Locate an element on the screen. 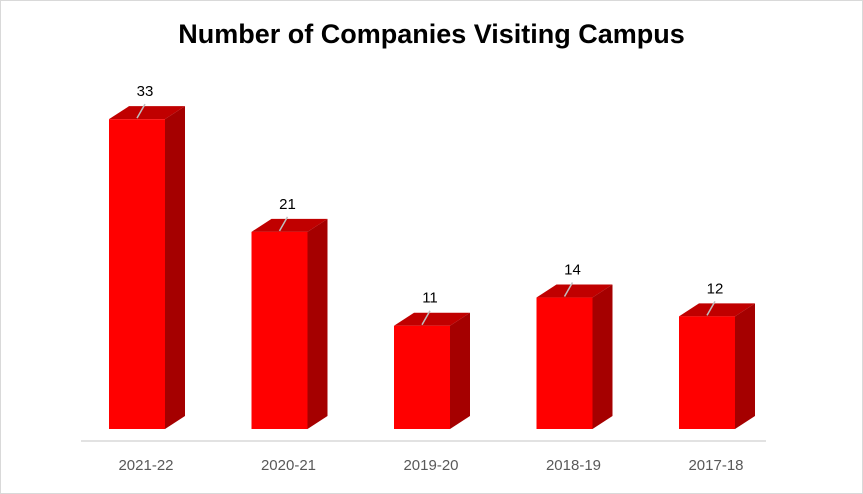  x-tick-label: 2021-22 is located at coordinates (145, 465).